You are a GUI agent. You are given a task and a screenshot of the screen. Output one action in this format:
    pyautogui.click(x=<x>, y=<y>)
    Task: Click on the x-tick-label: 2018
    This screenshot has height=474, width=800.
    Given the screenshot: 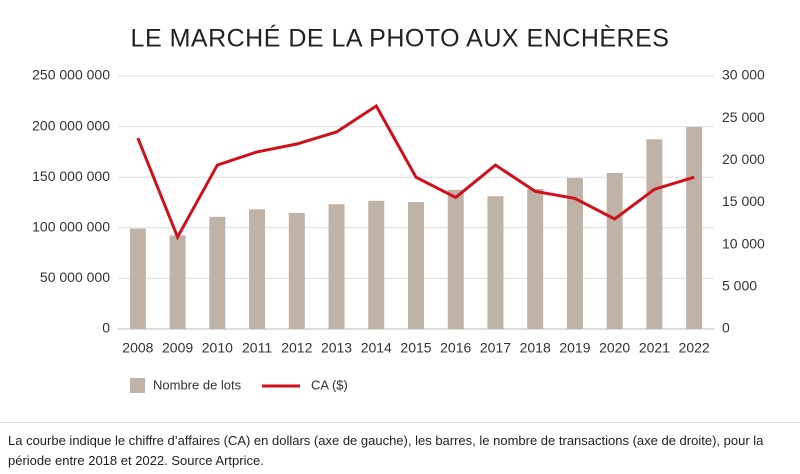 What is the action you would take?
    pyautogui.click(x=535, y=348)
    